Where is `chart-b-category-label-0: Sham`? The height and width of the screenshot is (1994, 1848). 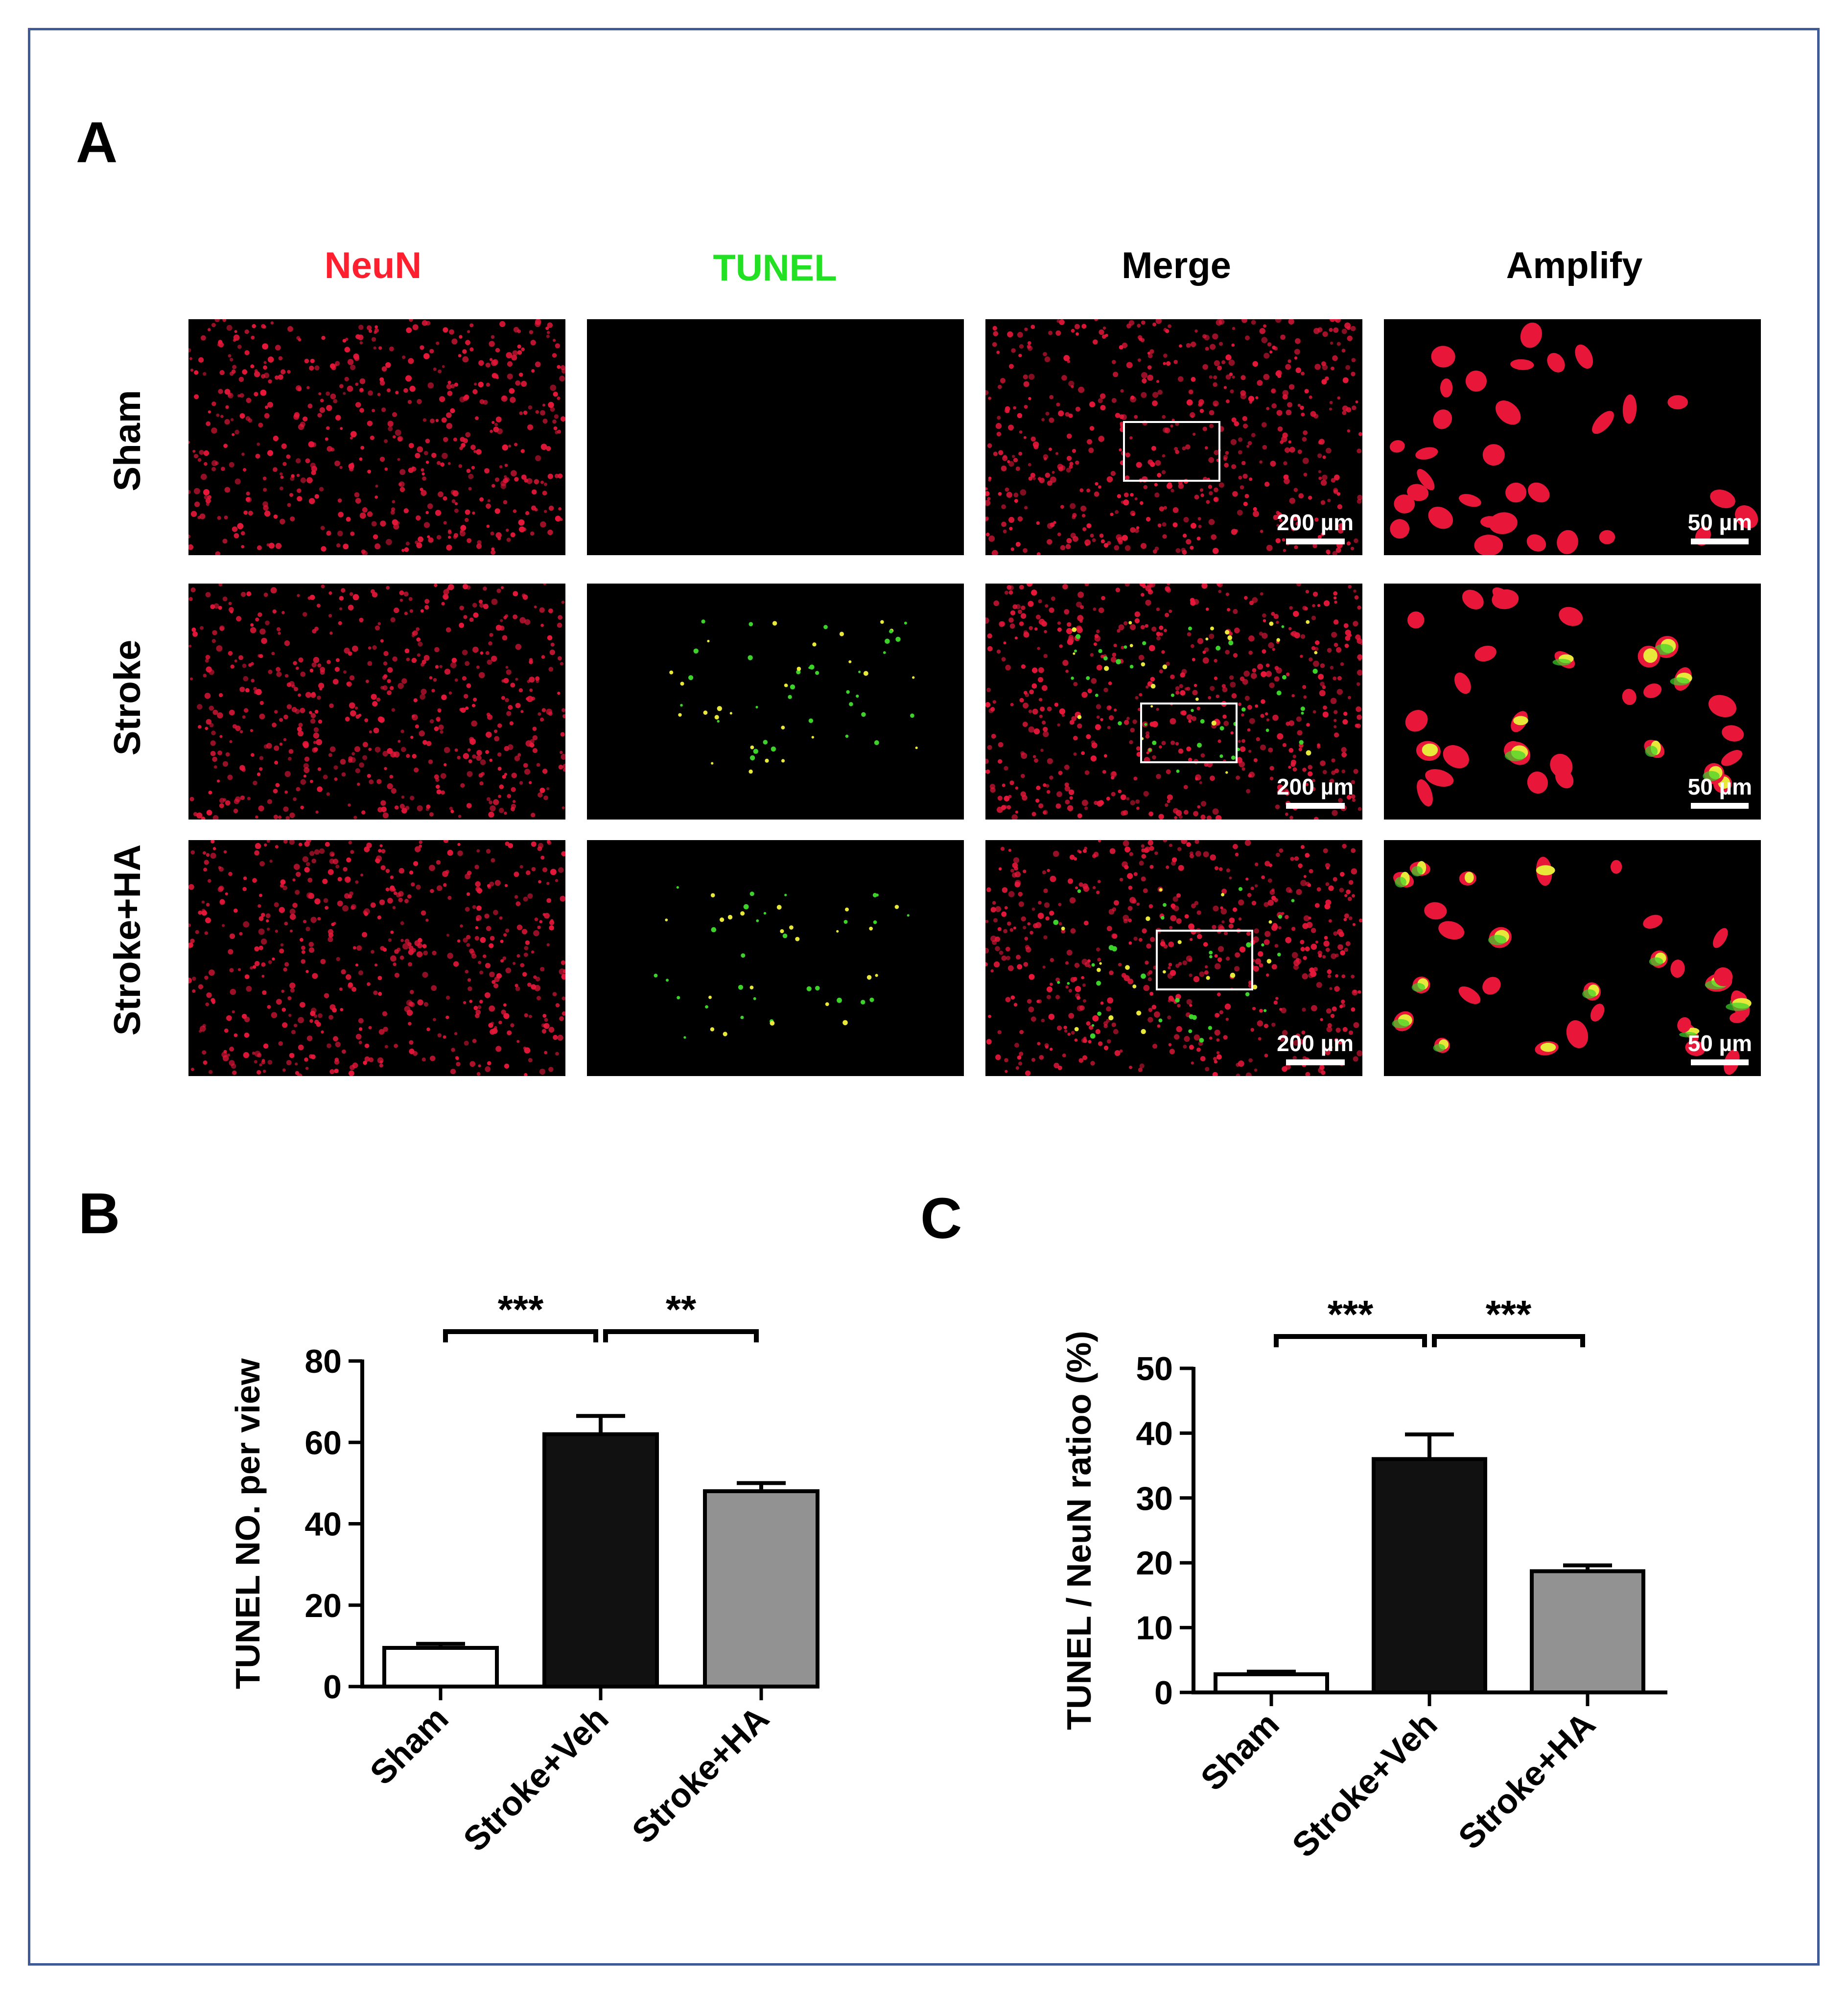 chart-b-category-label-0: Sham is located at coordinates (410, 1745).